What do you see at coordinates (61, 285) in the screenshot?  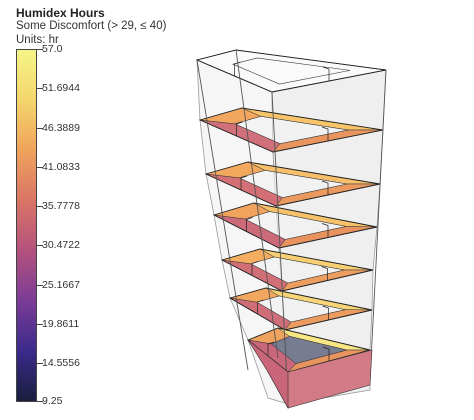 I see `tick-label: 25.1667` at bounding box center [61, 285].